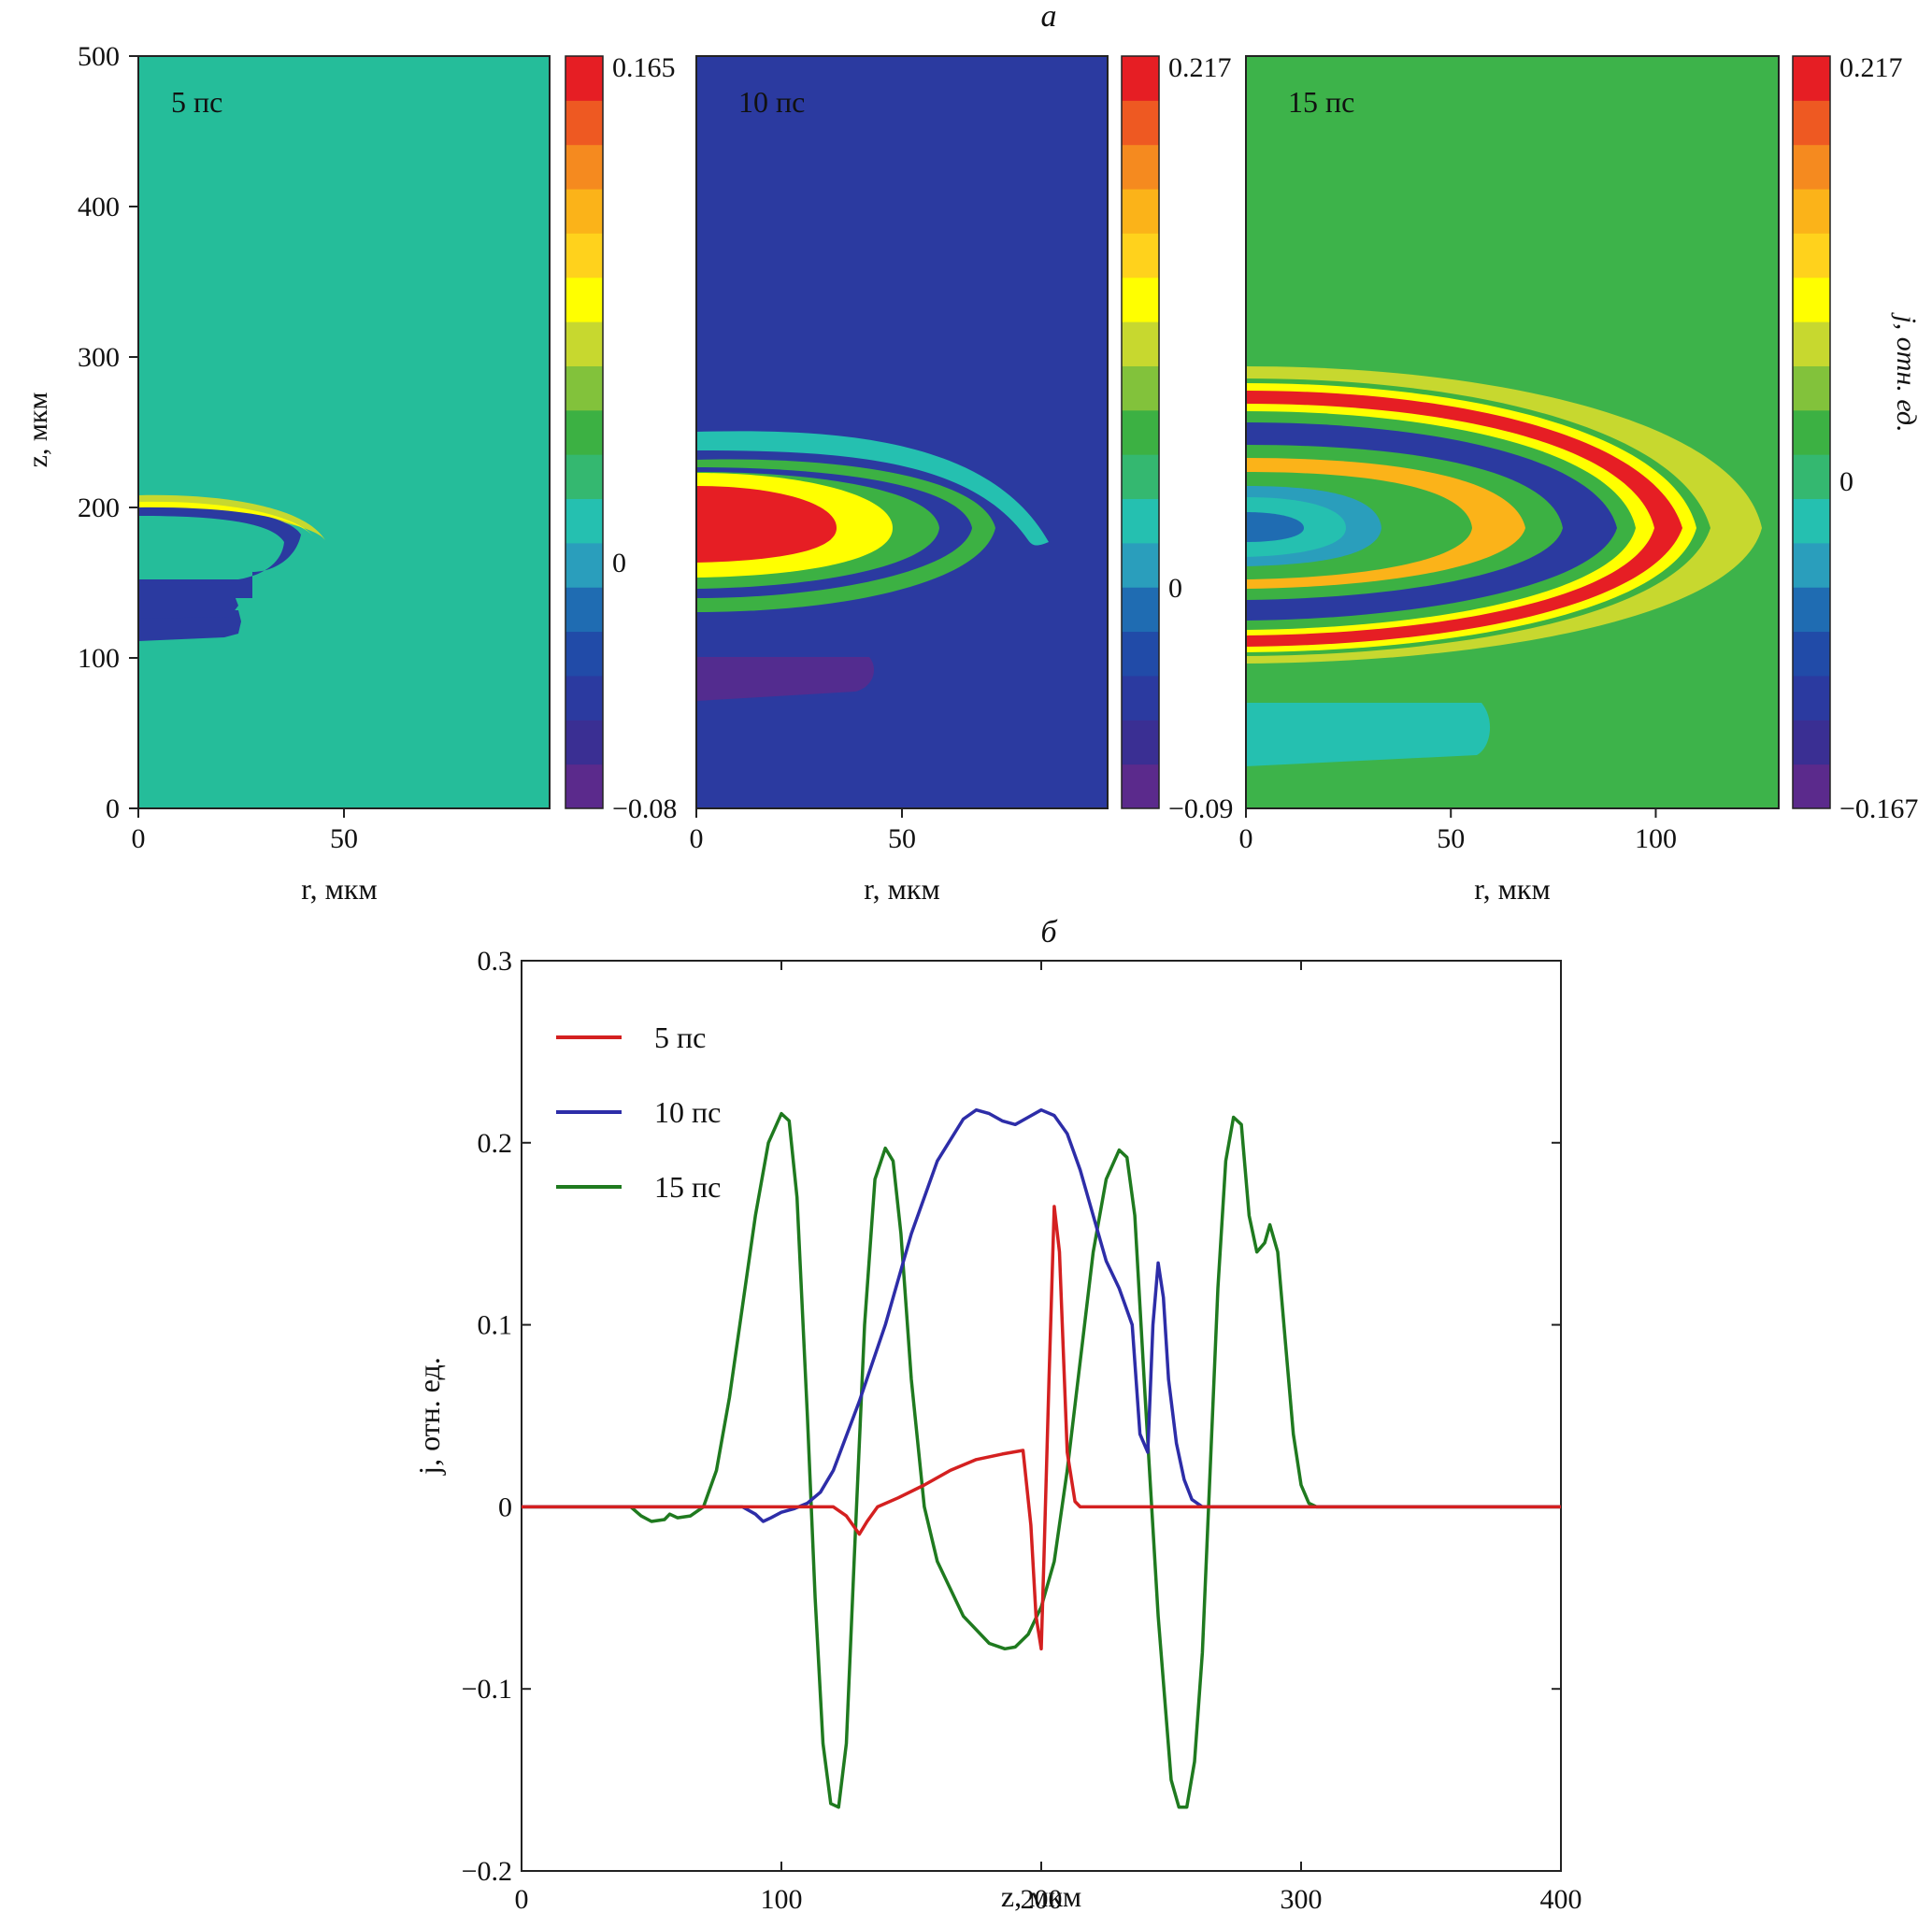 The width and height of the screenshot is (1932, 1913). I want to click on heatmap-ylabel: z, мкм, so click(37, 430).